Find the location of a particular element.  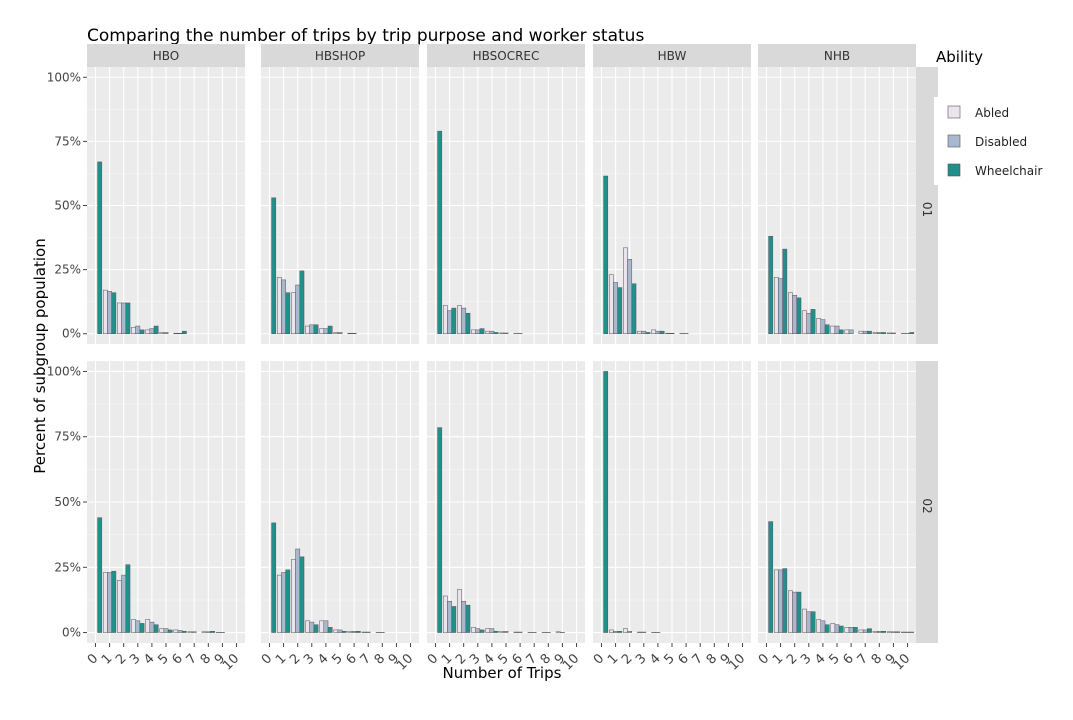

y-tick-label: 25% is located at coordinates (67, 270).